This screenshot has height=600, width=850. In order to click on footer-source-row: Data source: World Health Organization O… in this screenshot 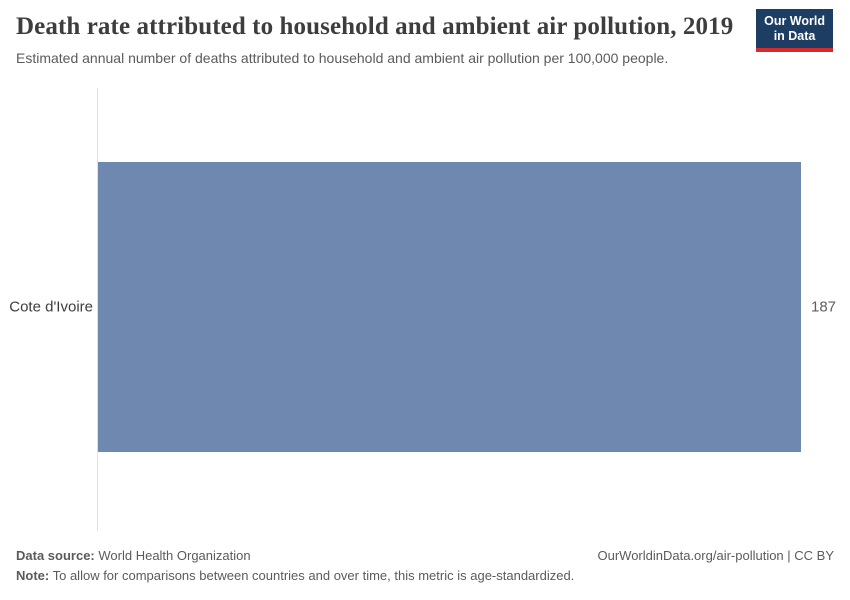, I will do `click(425, 556)`.